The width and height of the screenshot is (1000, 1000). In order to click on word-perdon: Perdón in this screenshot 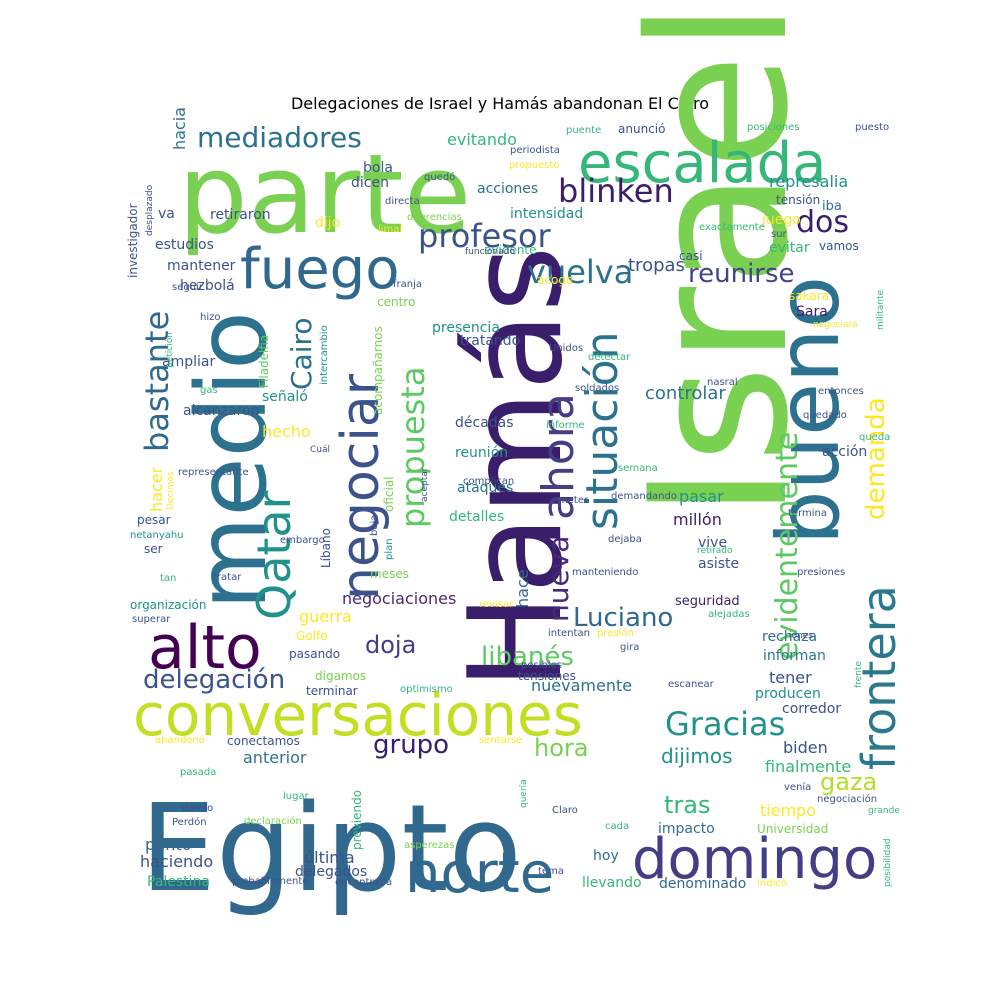, I will do `click(189, 822)`.